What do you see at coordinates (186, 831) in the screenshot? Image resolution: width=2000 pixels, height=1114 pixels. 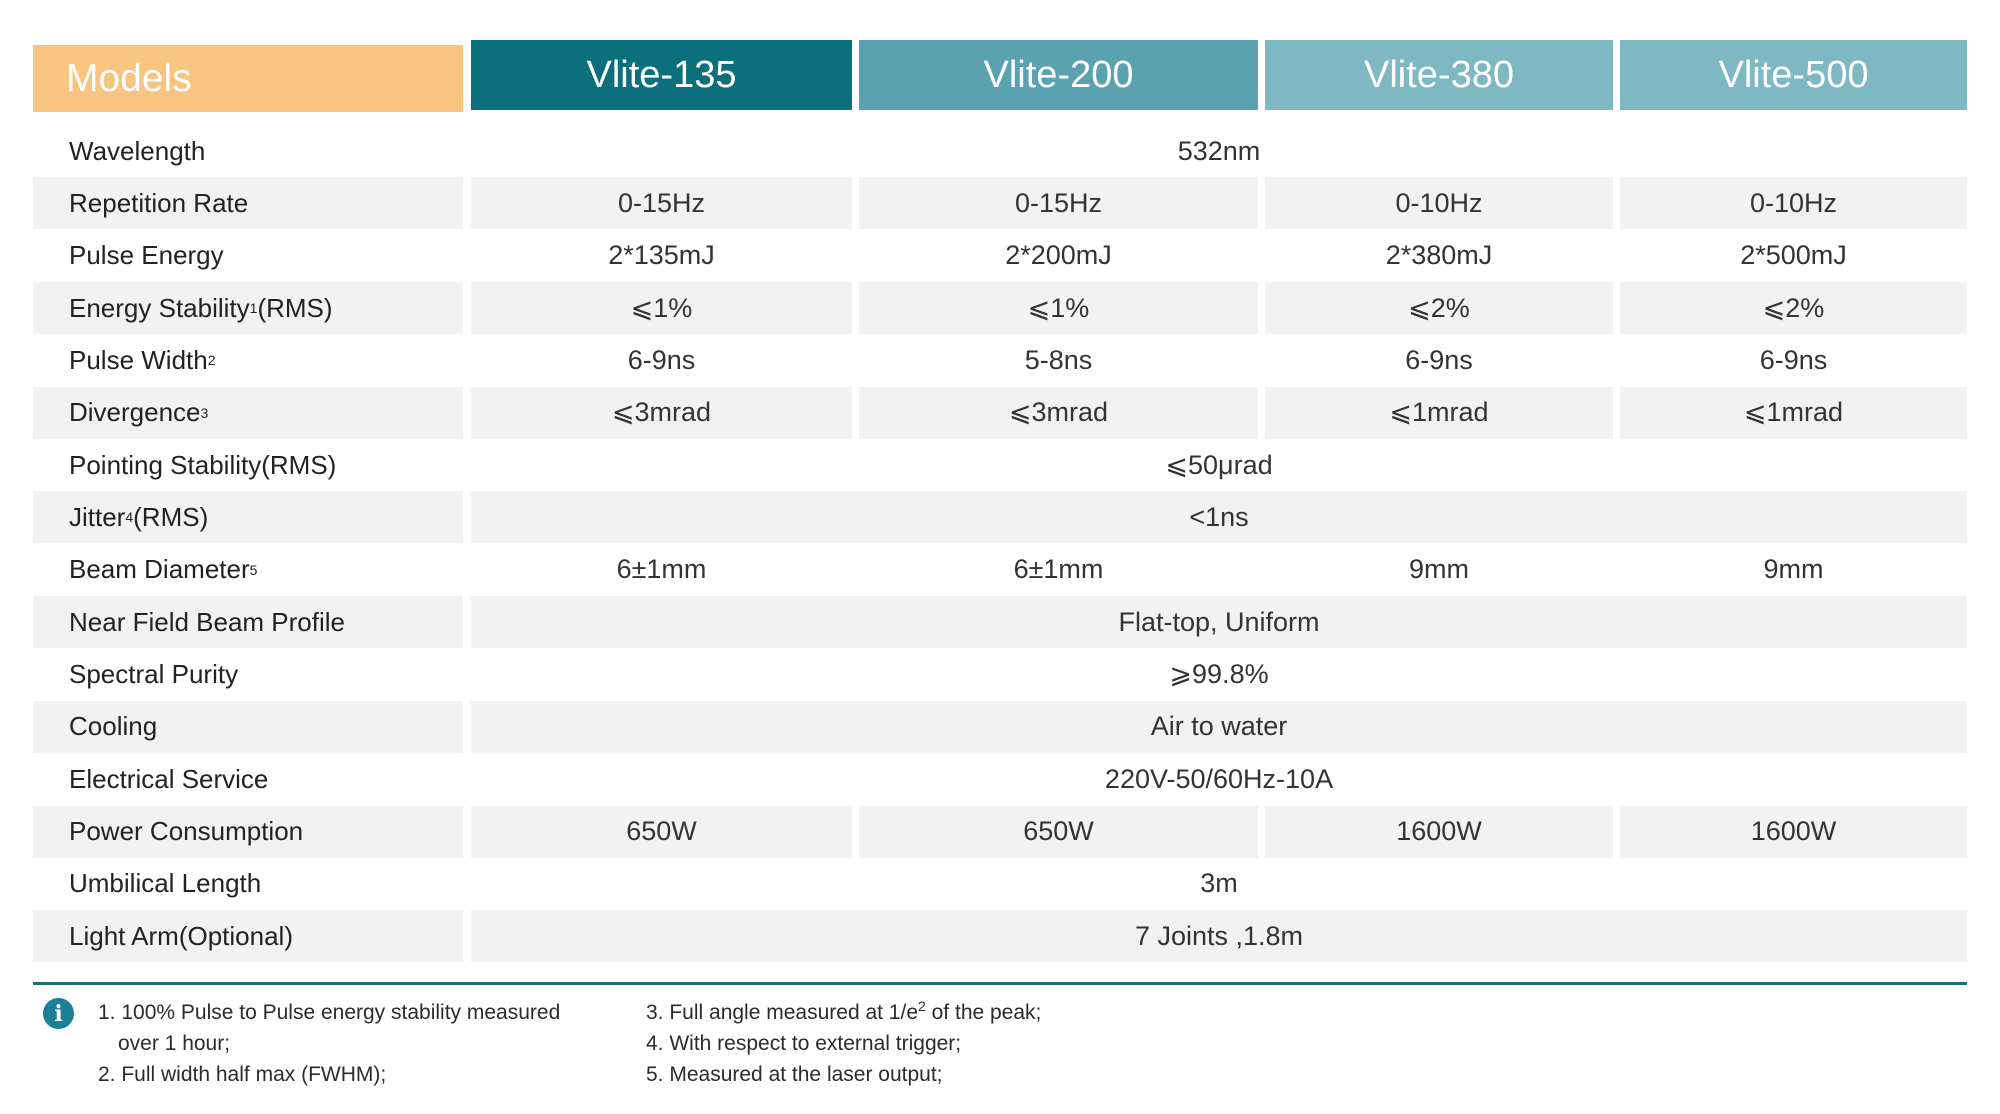 I see `row-label-text: Power Consumption` at bounding box center [186, 831].